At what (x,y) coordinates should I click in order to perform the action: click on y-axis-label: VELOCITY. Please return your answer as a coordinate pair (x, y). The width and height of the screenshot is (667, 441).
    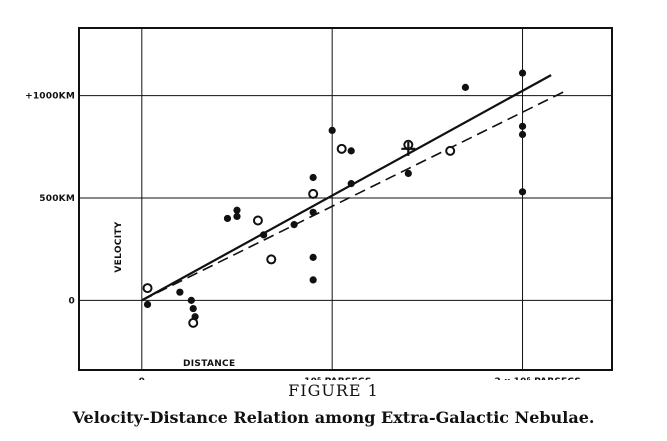
    Looking at the image, I should click on (119, 246).